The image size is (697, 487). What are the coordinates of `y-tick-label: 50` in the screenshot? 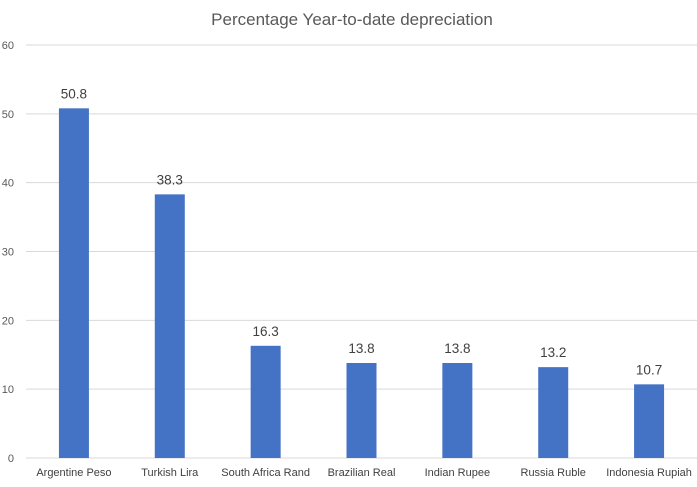 It's located at (8, 115).